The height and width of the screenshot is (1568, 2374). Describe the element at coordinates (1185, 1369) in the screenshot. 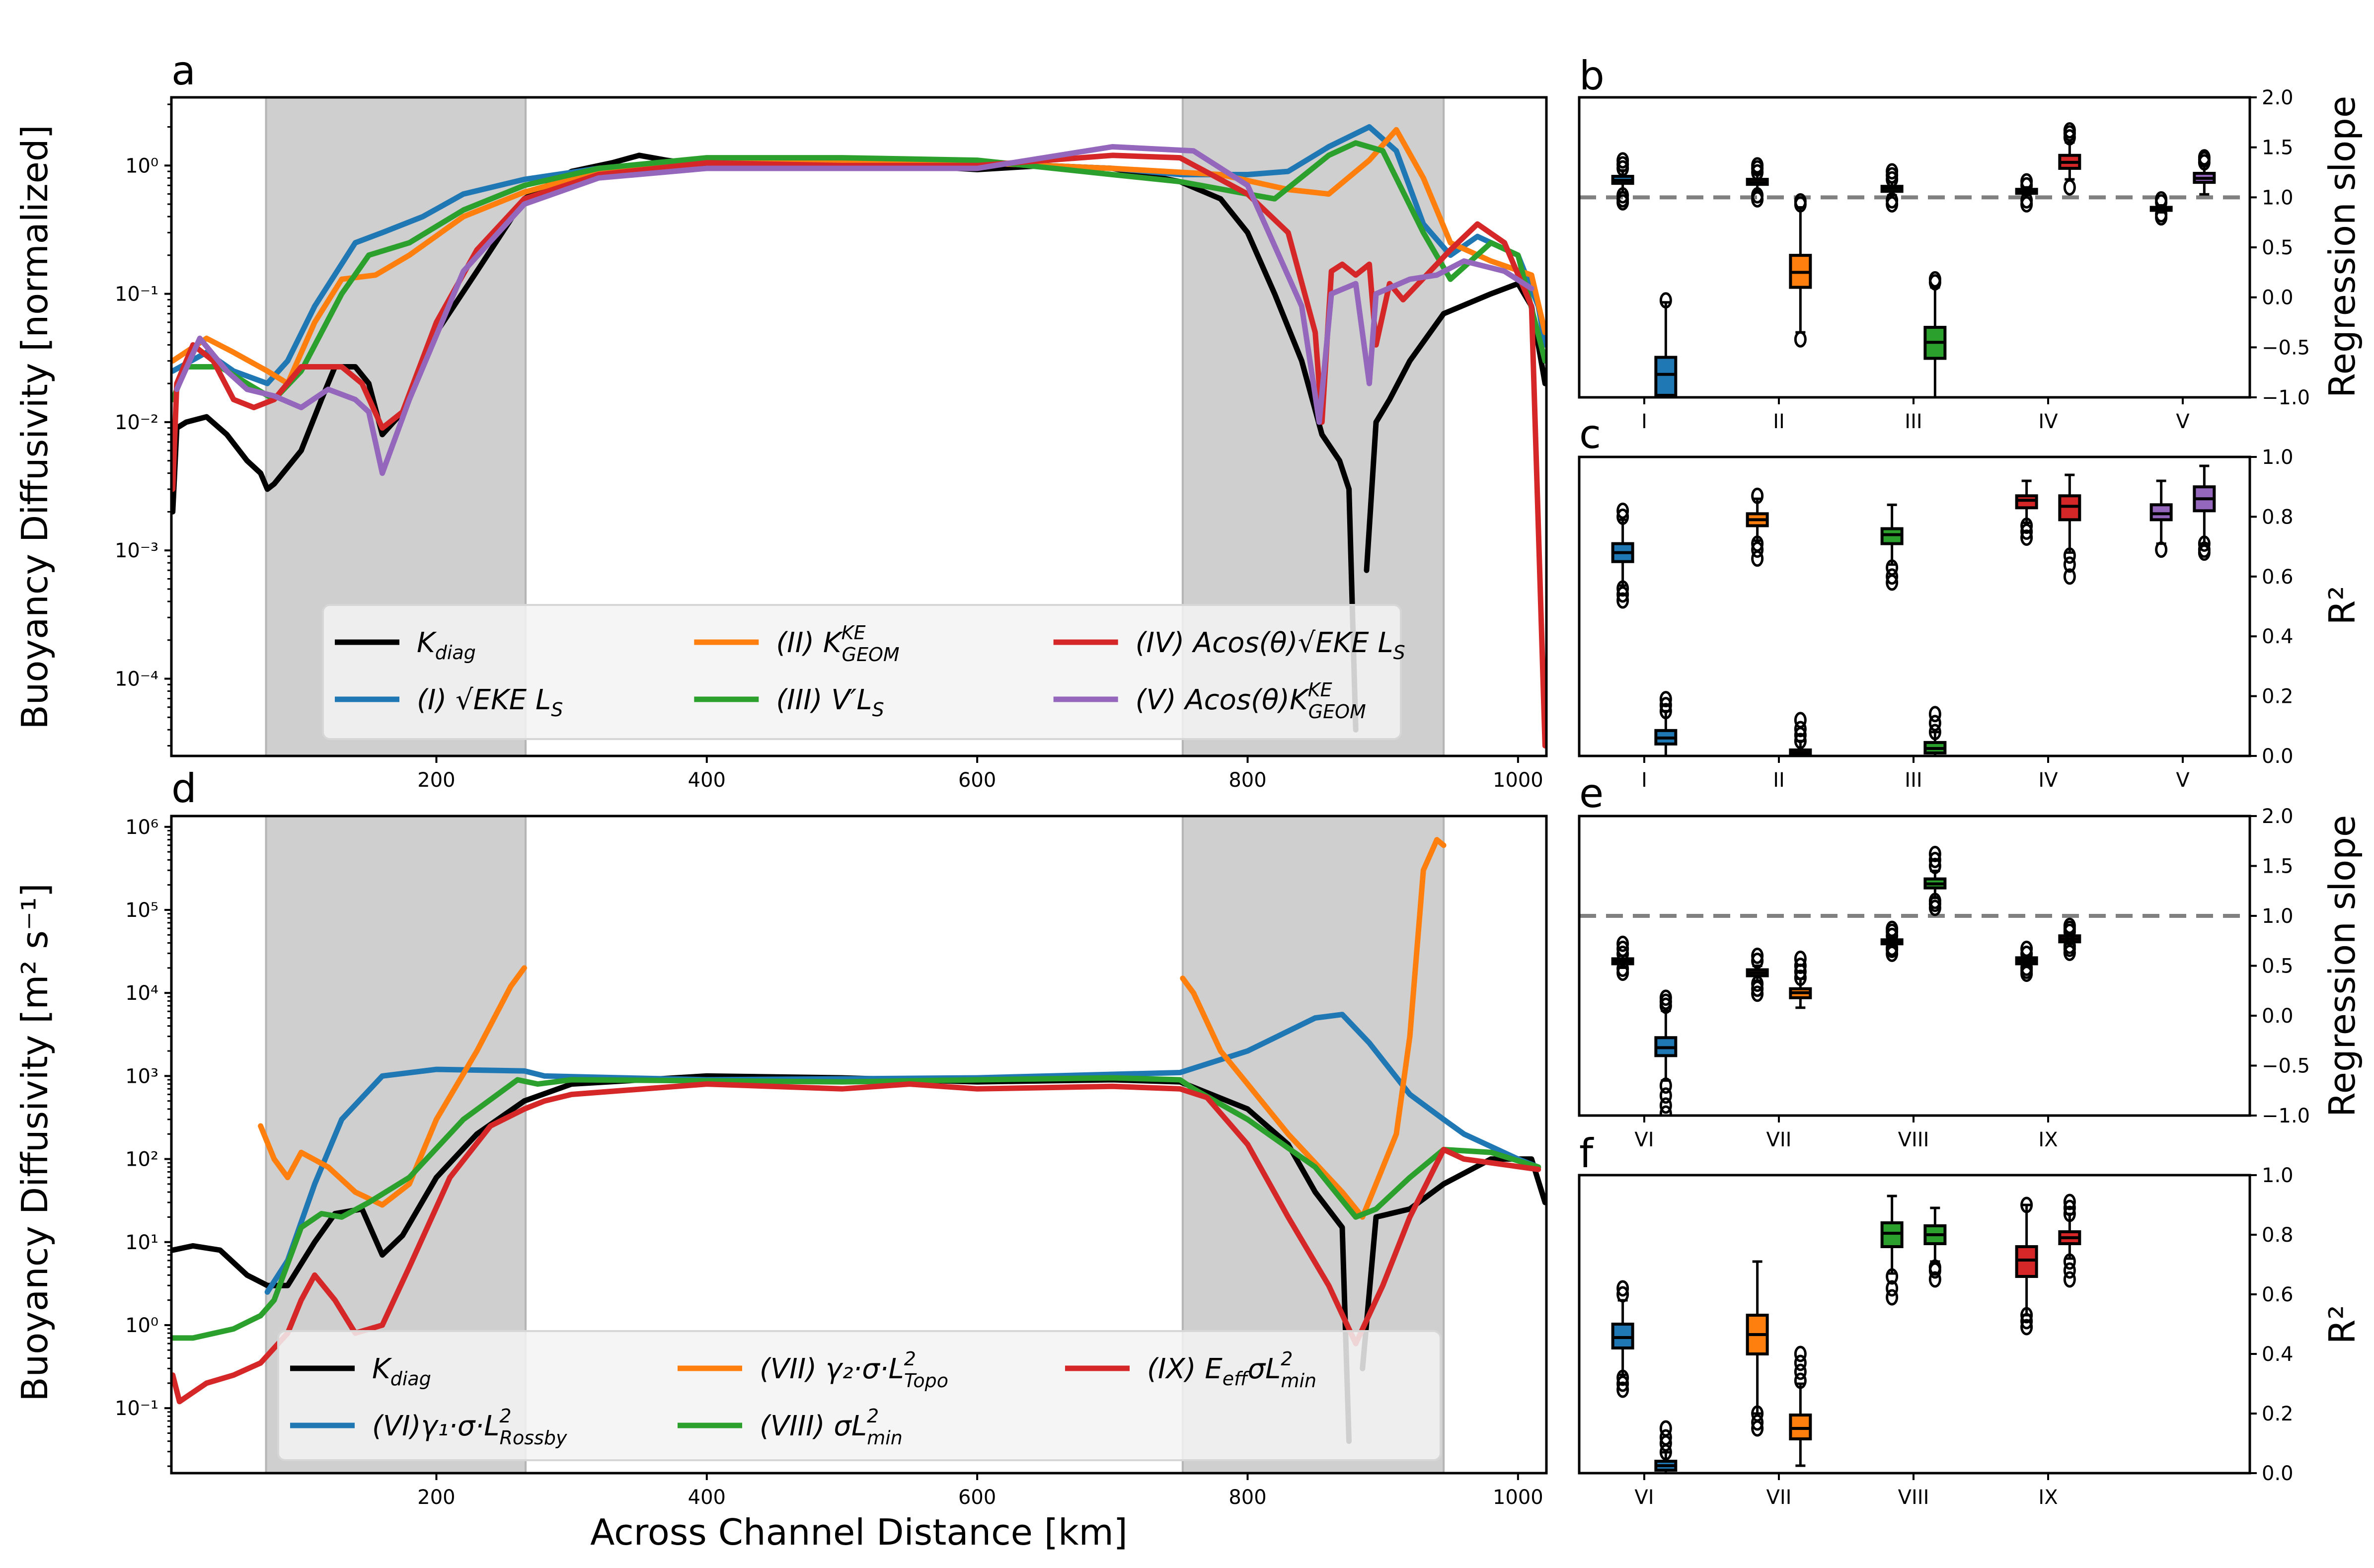

I see `legend-label-main: (IX) E` at that location.